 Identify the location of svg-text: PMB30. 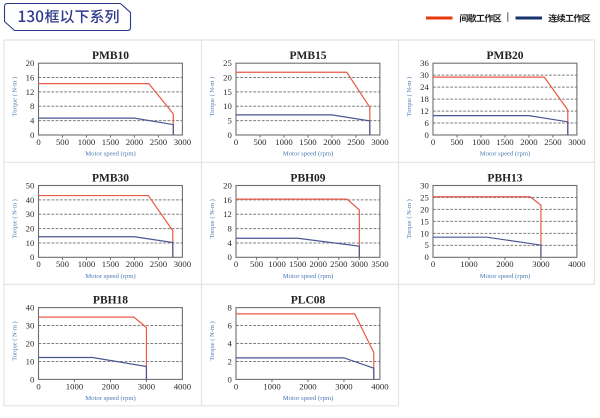
(110, 178).